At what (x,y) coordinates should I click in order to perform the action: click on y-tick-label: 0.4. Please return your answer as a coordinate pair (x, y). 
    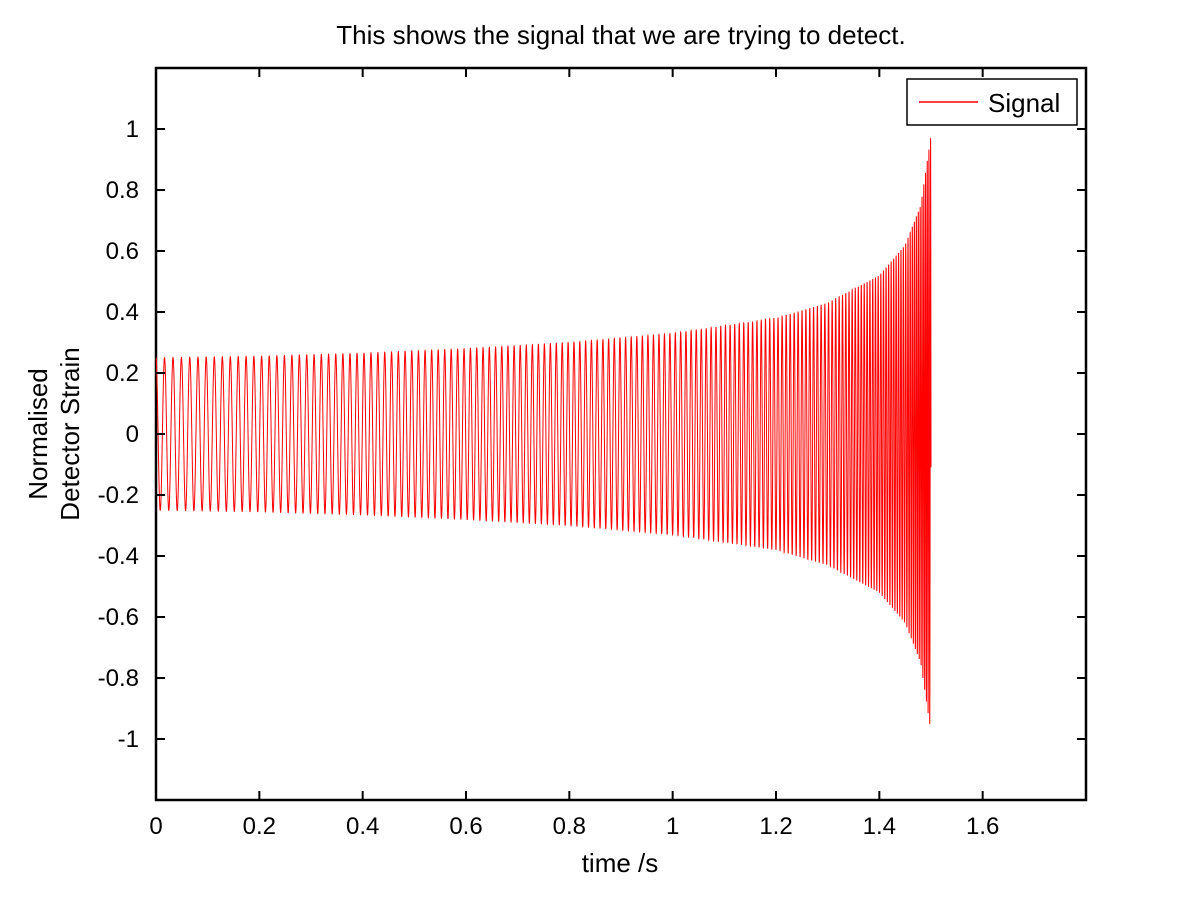
    Looking at the image, I should click on (122, 312).